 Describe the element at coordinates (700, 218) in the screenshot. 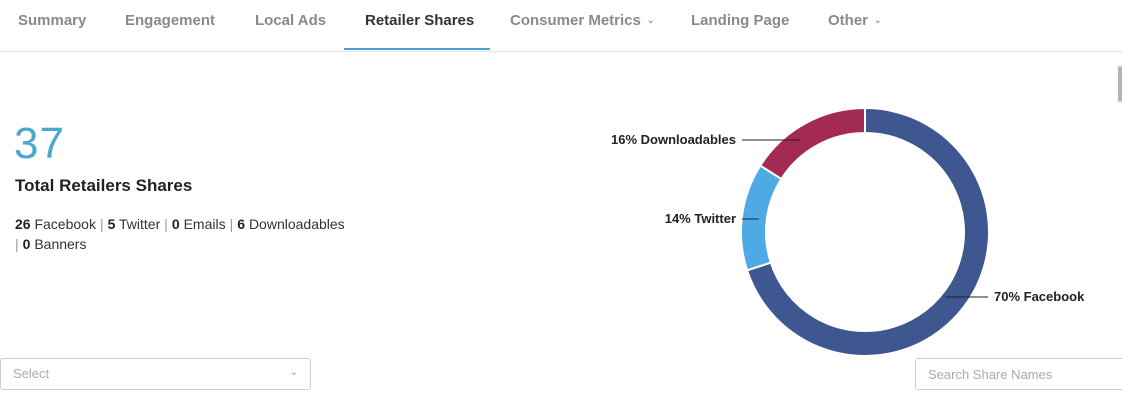

I see `donut-label-twitter: 14% Twitter` at that location.